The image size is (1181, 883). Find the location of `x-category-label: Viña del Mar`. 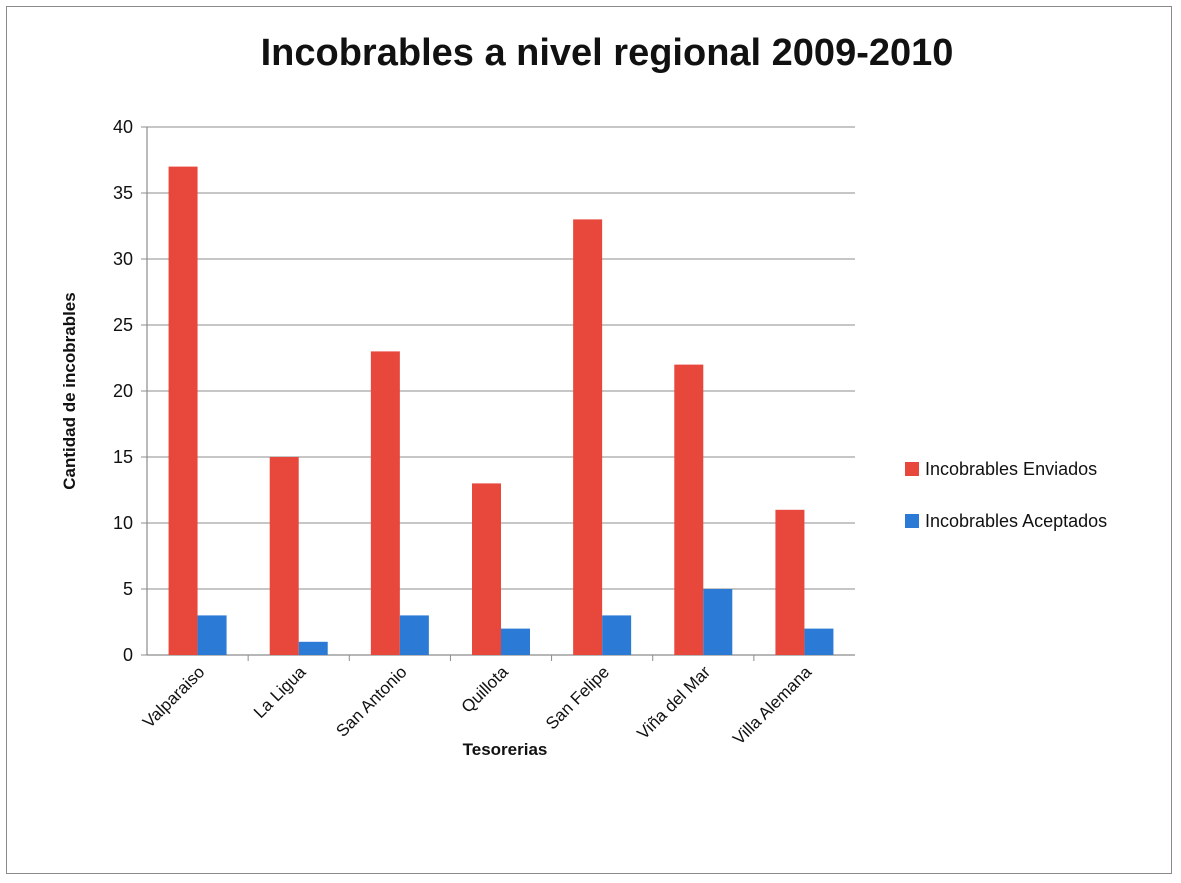

x-category-label: Viña del Mar is located at coordinates (673, 702).